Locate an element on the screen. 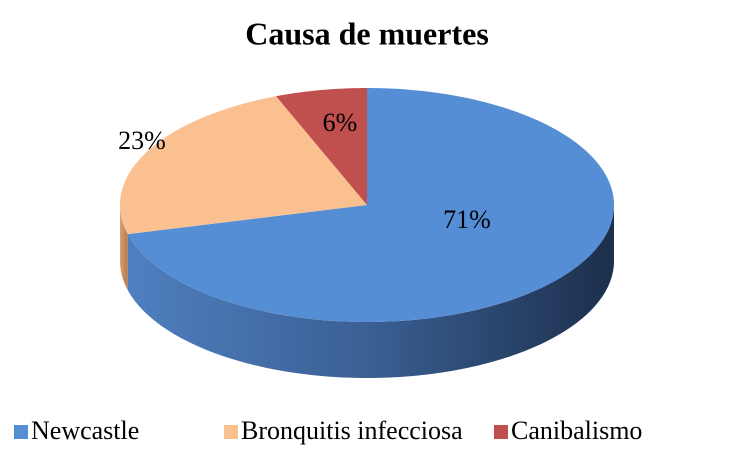 The width and height of the screenshot is (734, 452). data-label: 71% is located at coordinates (467, 219).